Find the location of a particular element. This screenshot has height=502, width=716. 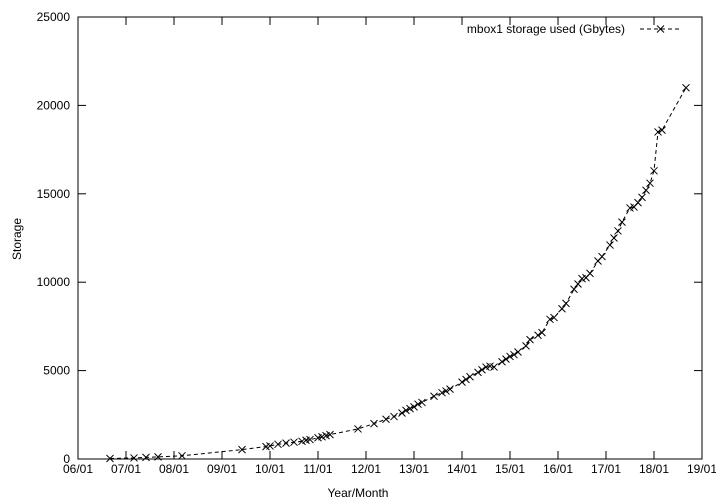

x-tick-label: 06/01 is located at coordinates (78, 469).